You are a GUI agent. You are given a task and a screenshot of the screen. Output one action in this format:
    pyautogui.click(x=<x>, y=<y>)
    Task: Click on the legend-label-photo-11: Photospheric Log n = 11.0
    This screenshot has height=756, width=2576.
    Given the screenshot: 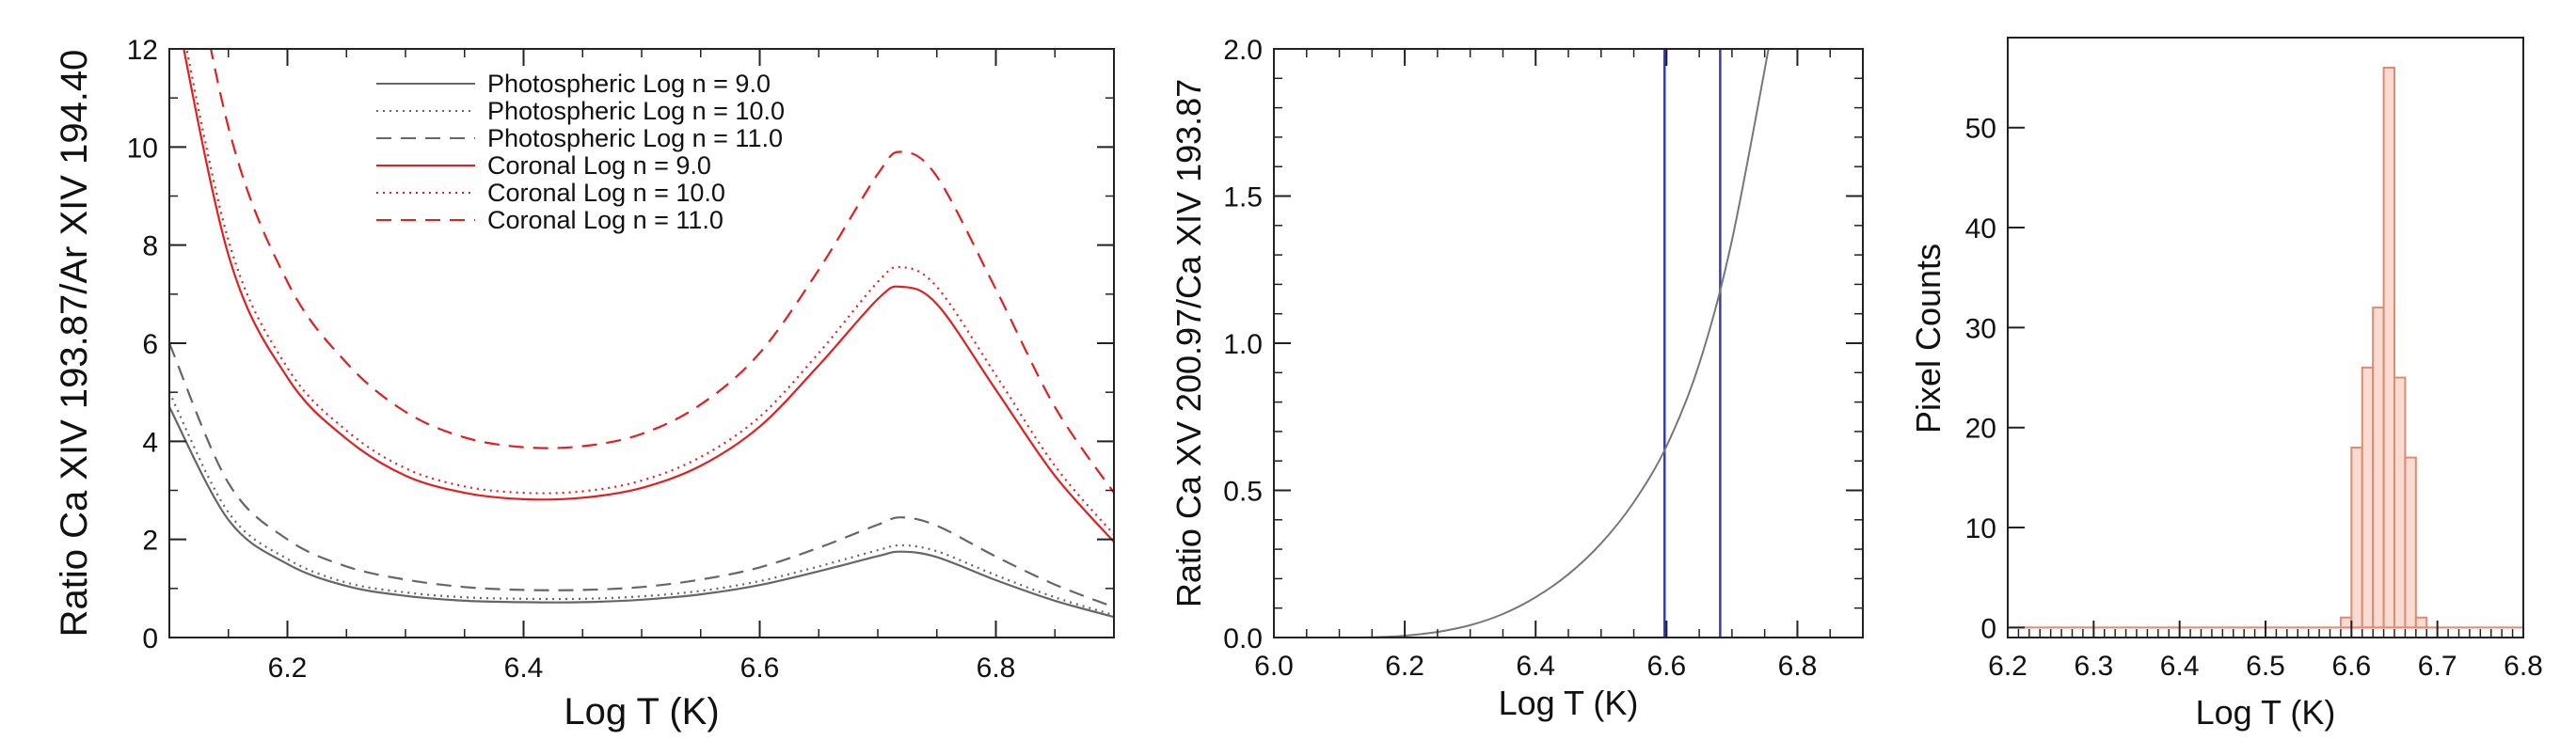 What is the action you would take?
    pyautogui.click(x=635, y=138)
    